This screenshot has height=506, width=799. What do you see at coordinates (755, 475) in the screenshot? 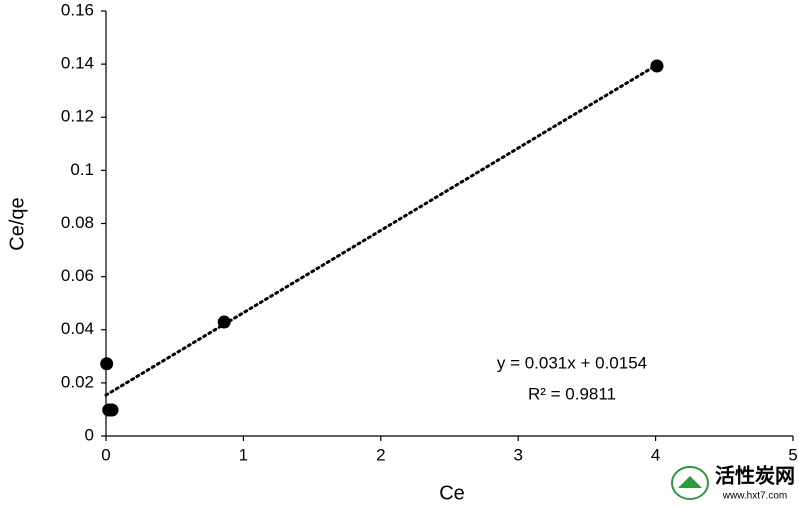
I see `watermark-name: 活性炭网` at bounding box center [755, 475].